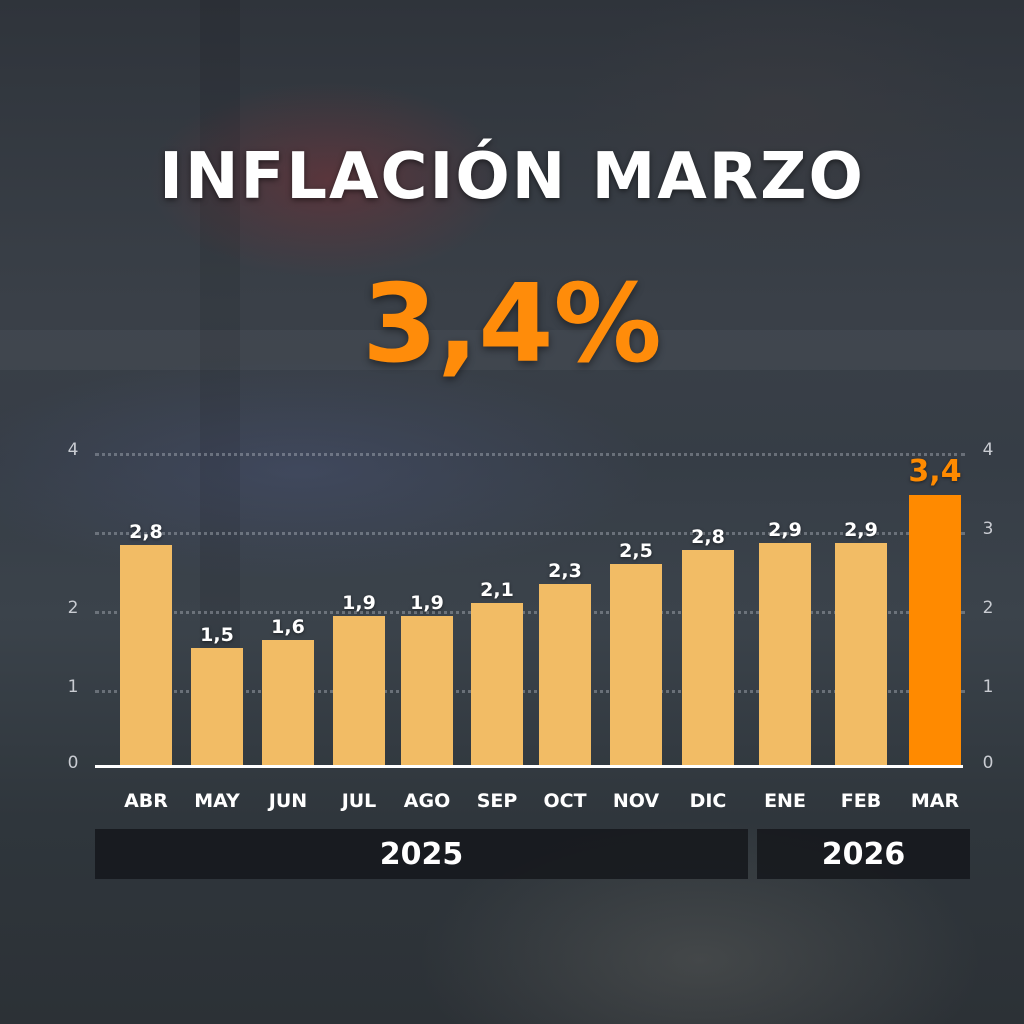  What do you see at coordinates (73, 450) in the screenshot?
I see `y-tick-left: 4` at bounding box center [73, 450].